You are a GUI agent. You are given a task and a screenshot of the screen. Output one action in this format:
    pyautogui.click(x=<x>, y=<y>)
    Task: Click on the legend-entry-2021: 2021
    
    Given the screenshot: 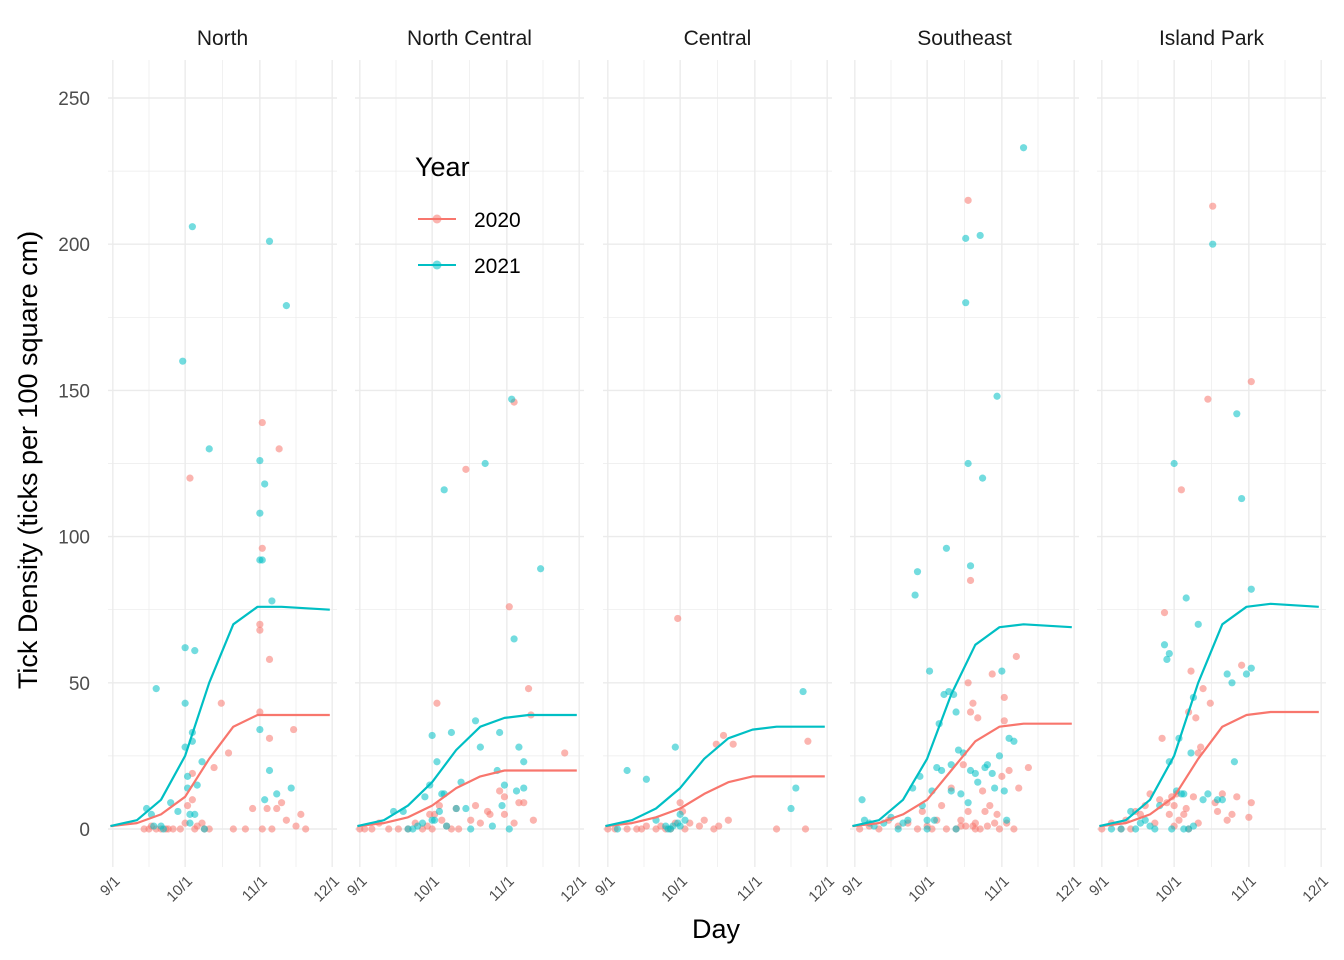 What is the action you would take?
    pyautogui.click(x=469, y=266)
    